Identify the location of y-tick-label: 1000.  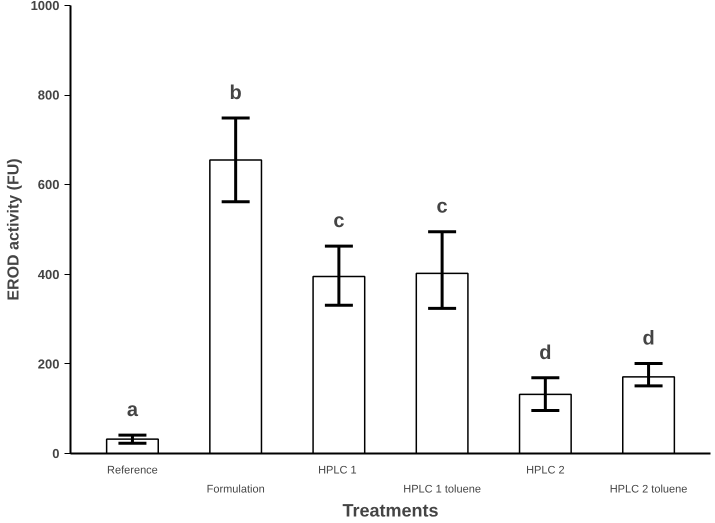
(45, 6).